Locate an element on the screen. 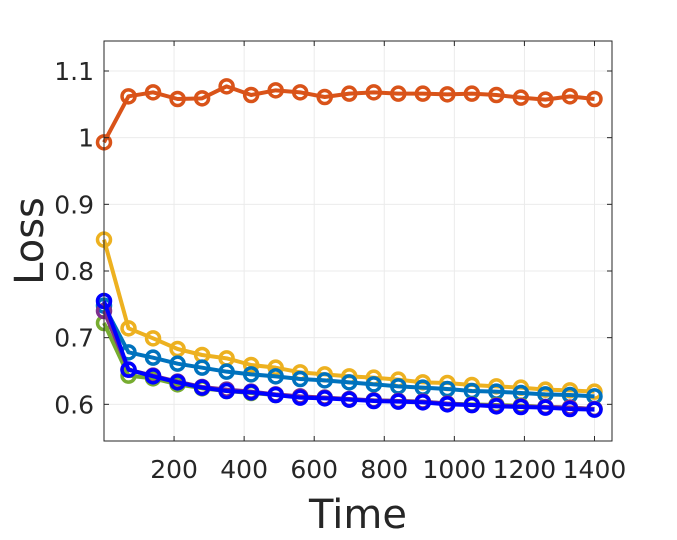  y-tick-label: 0.6 is located at coordinates (74, 404).